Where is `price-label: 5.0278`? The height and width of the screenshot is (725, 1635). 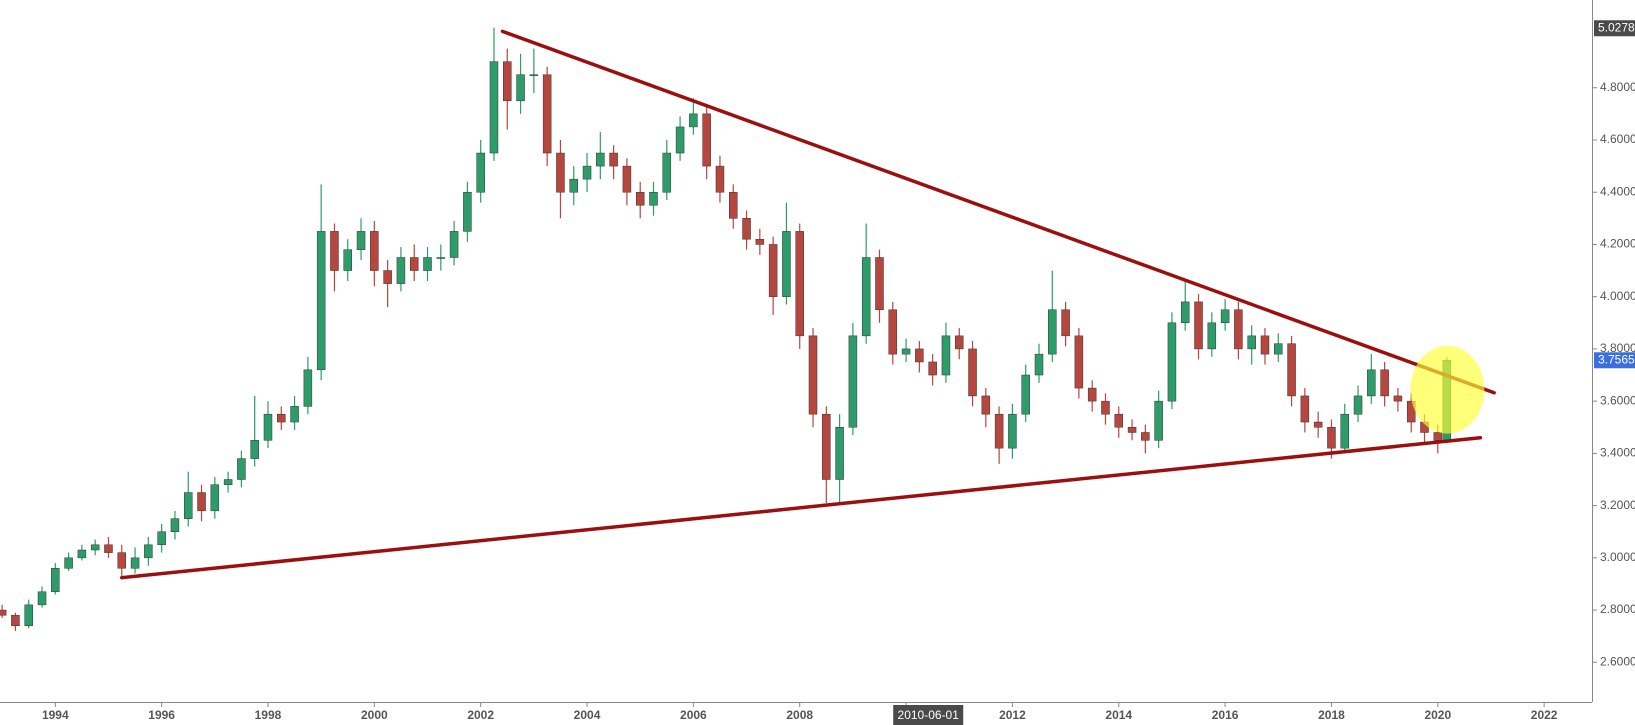 price-label: 5.0278 is located at coordinates (1616, 27).